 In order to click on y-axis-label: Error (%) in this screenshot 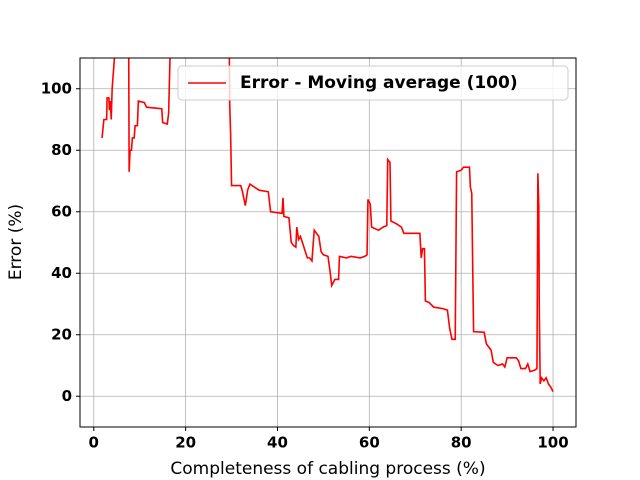, I will do `click(16, 242)`.